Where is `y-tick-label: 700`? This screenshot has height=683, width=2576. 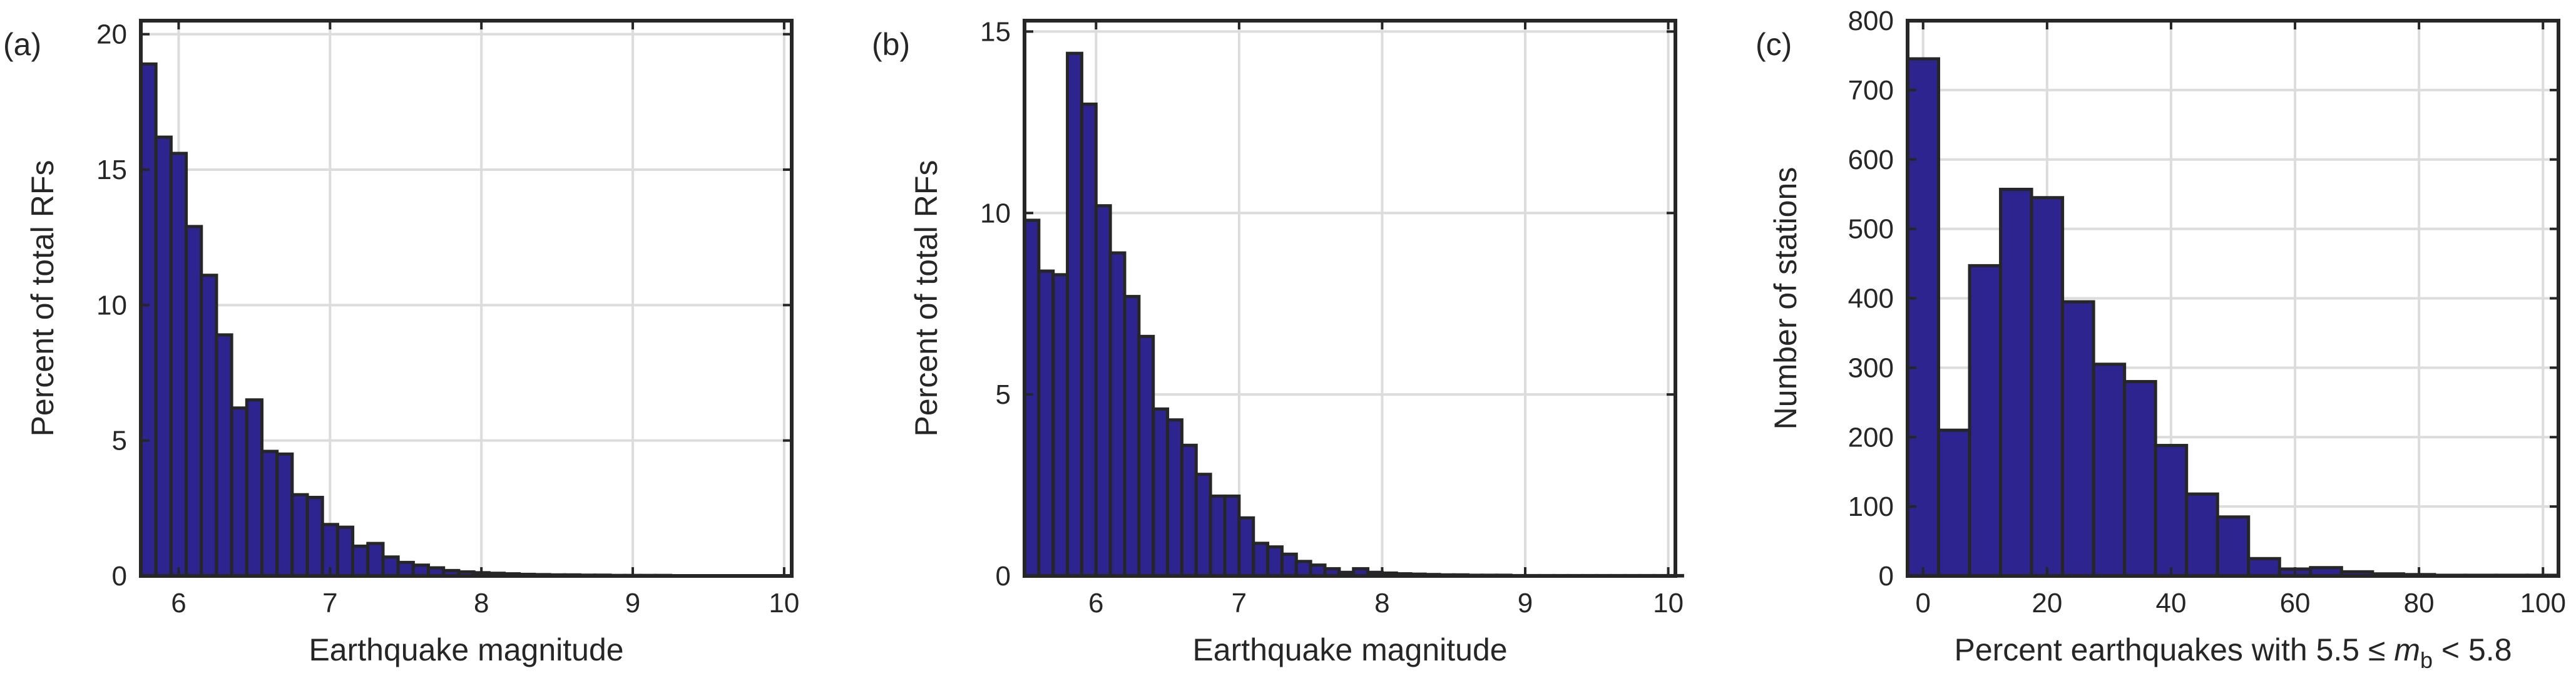
y-tick-label: 700 is located at coordinates (1871, 90).